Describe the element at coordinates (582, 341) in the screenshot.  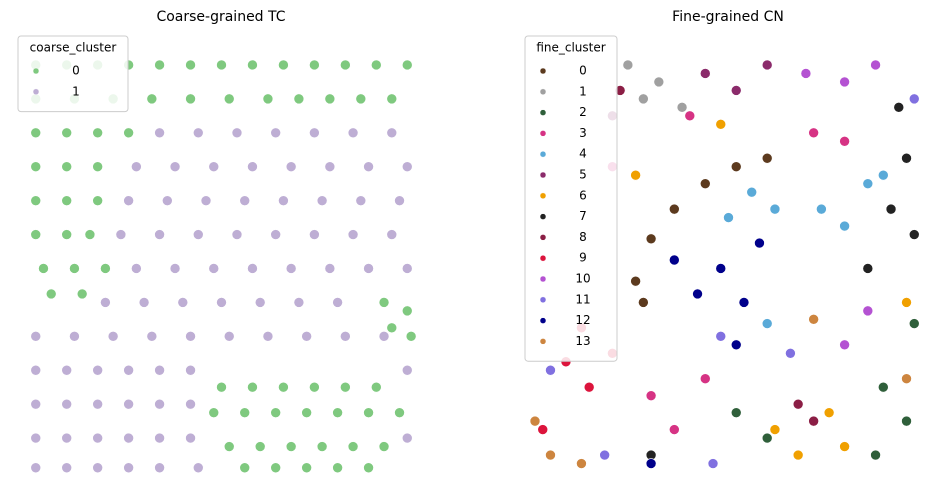
I see `legend-label: 13` at that location.